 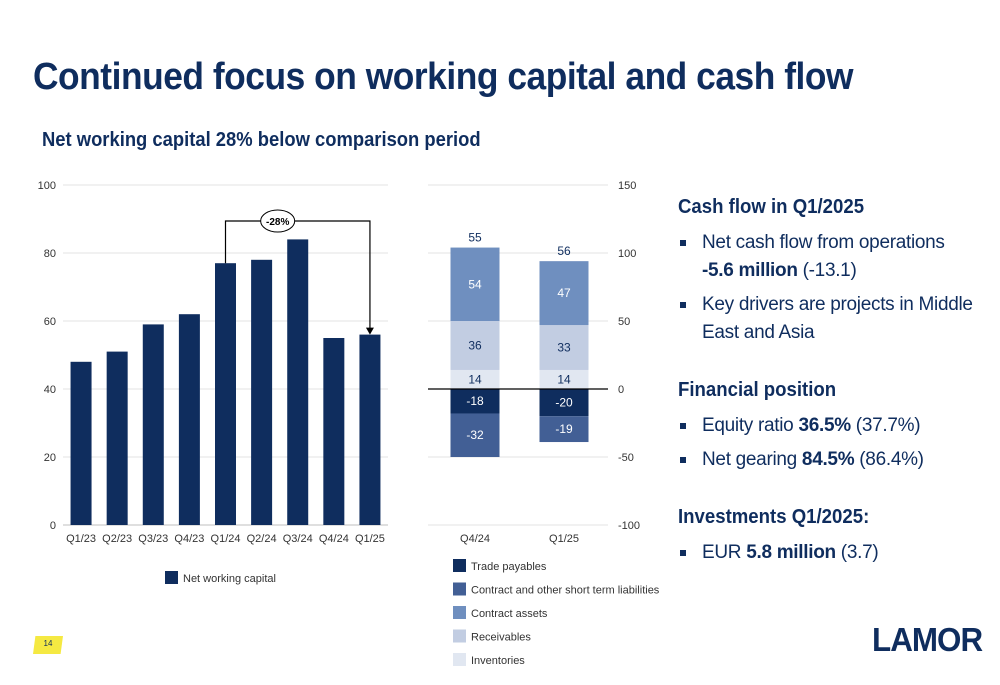 I want to click on x-tick-label: Q4/23, so click(x=189, y=539).